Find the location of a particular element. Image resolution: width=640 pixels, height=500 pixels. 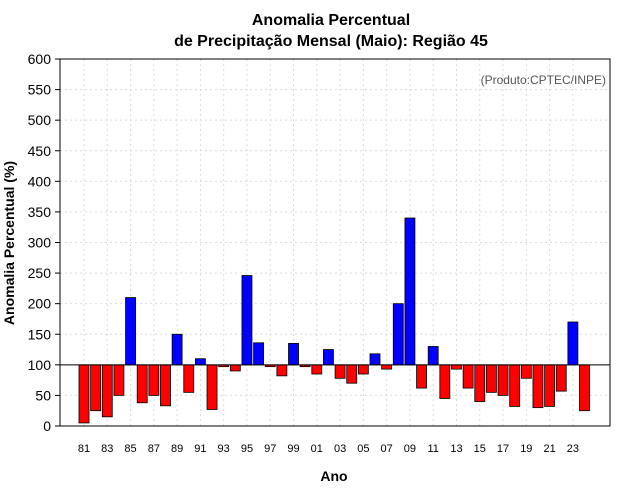

x-tick-label: 09 is located at coordinates (410, 449).